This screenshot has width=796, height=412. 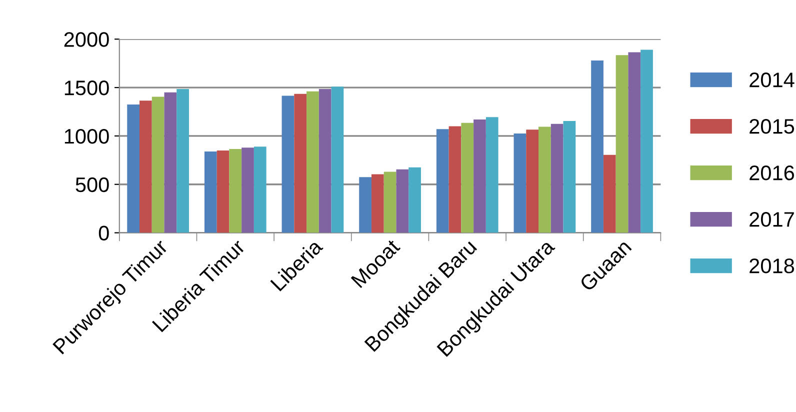 What do you see at coordinates (772, 126) in the screenshot?
I see `legend-label: 2015` at bounding box center [772, 126].